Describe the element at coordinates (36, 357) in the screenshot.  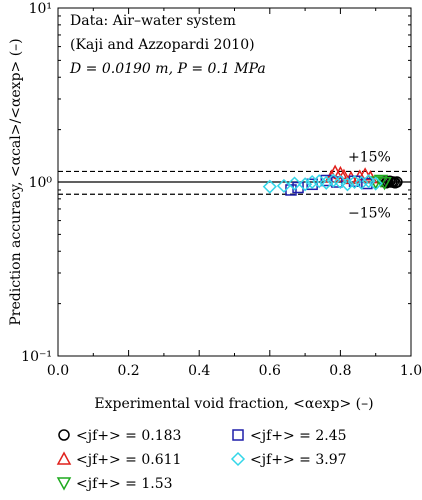
I see `y-tick-label: 10⁻¹` at that location.